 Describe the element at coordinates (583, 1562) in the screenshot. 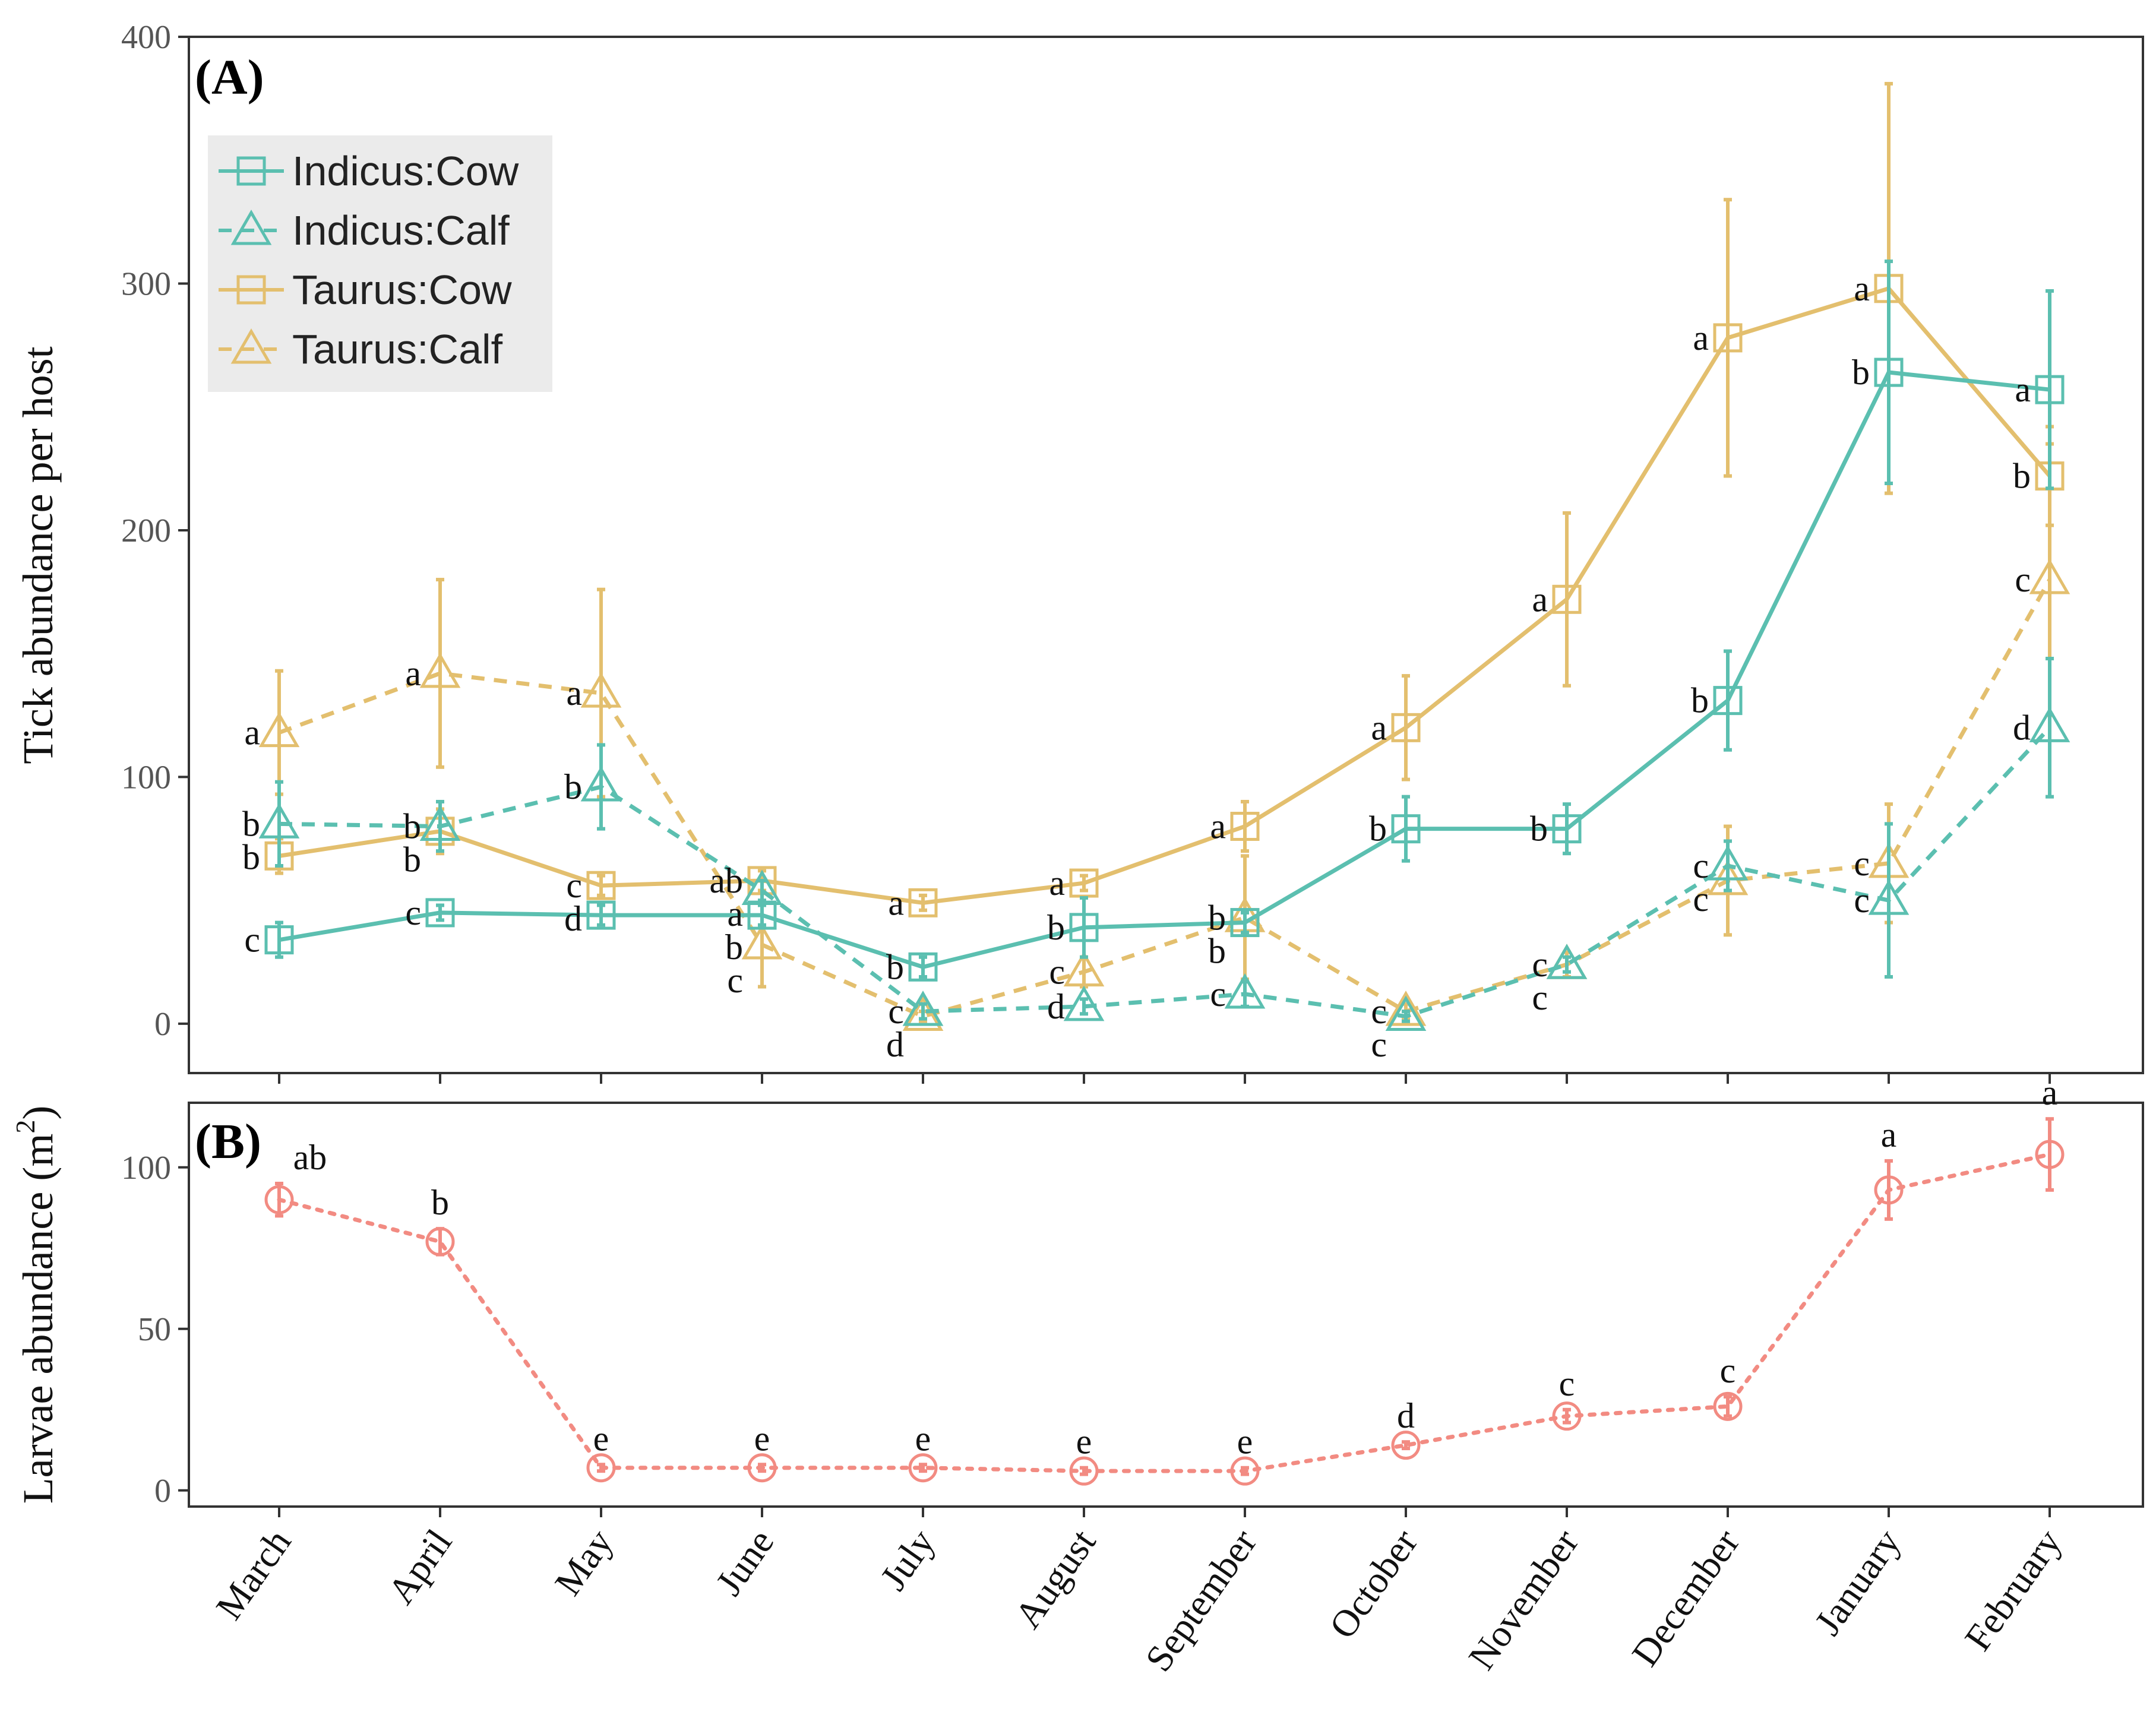

I see `x-axis-label: May` at that location.